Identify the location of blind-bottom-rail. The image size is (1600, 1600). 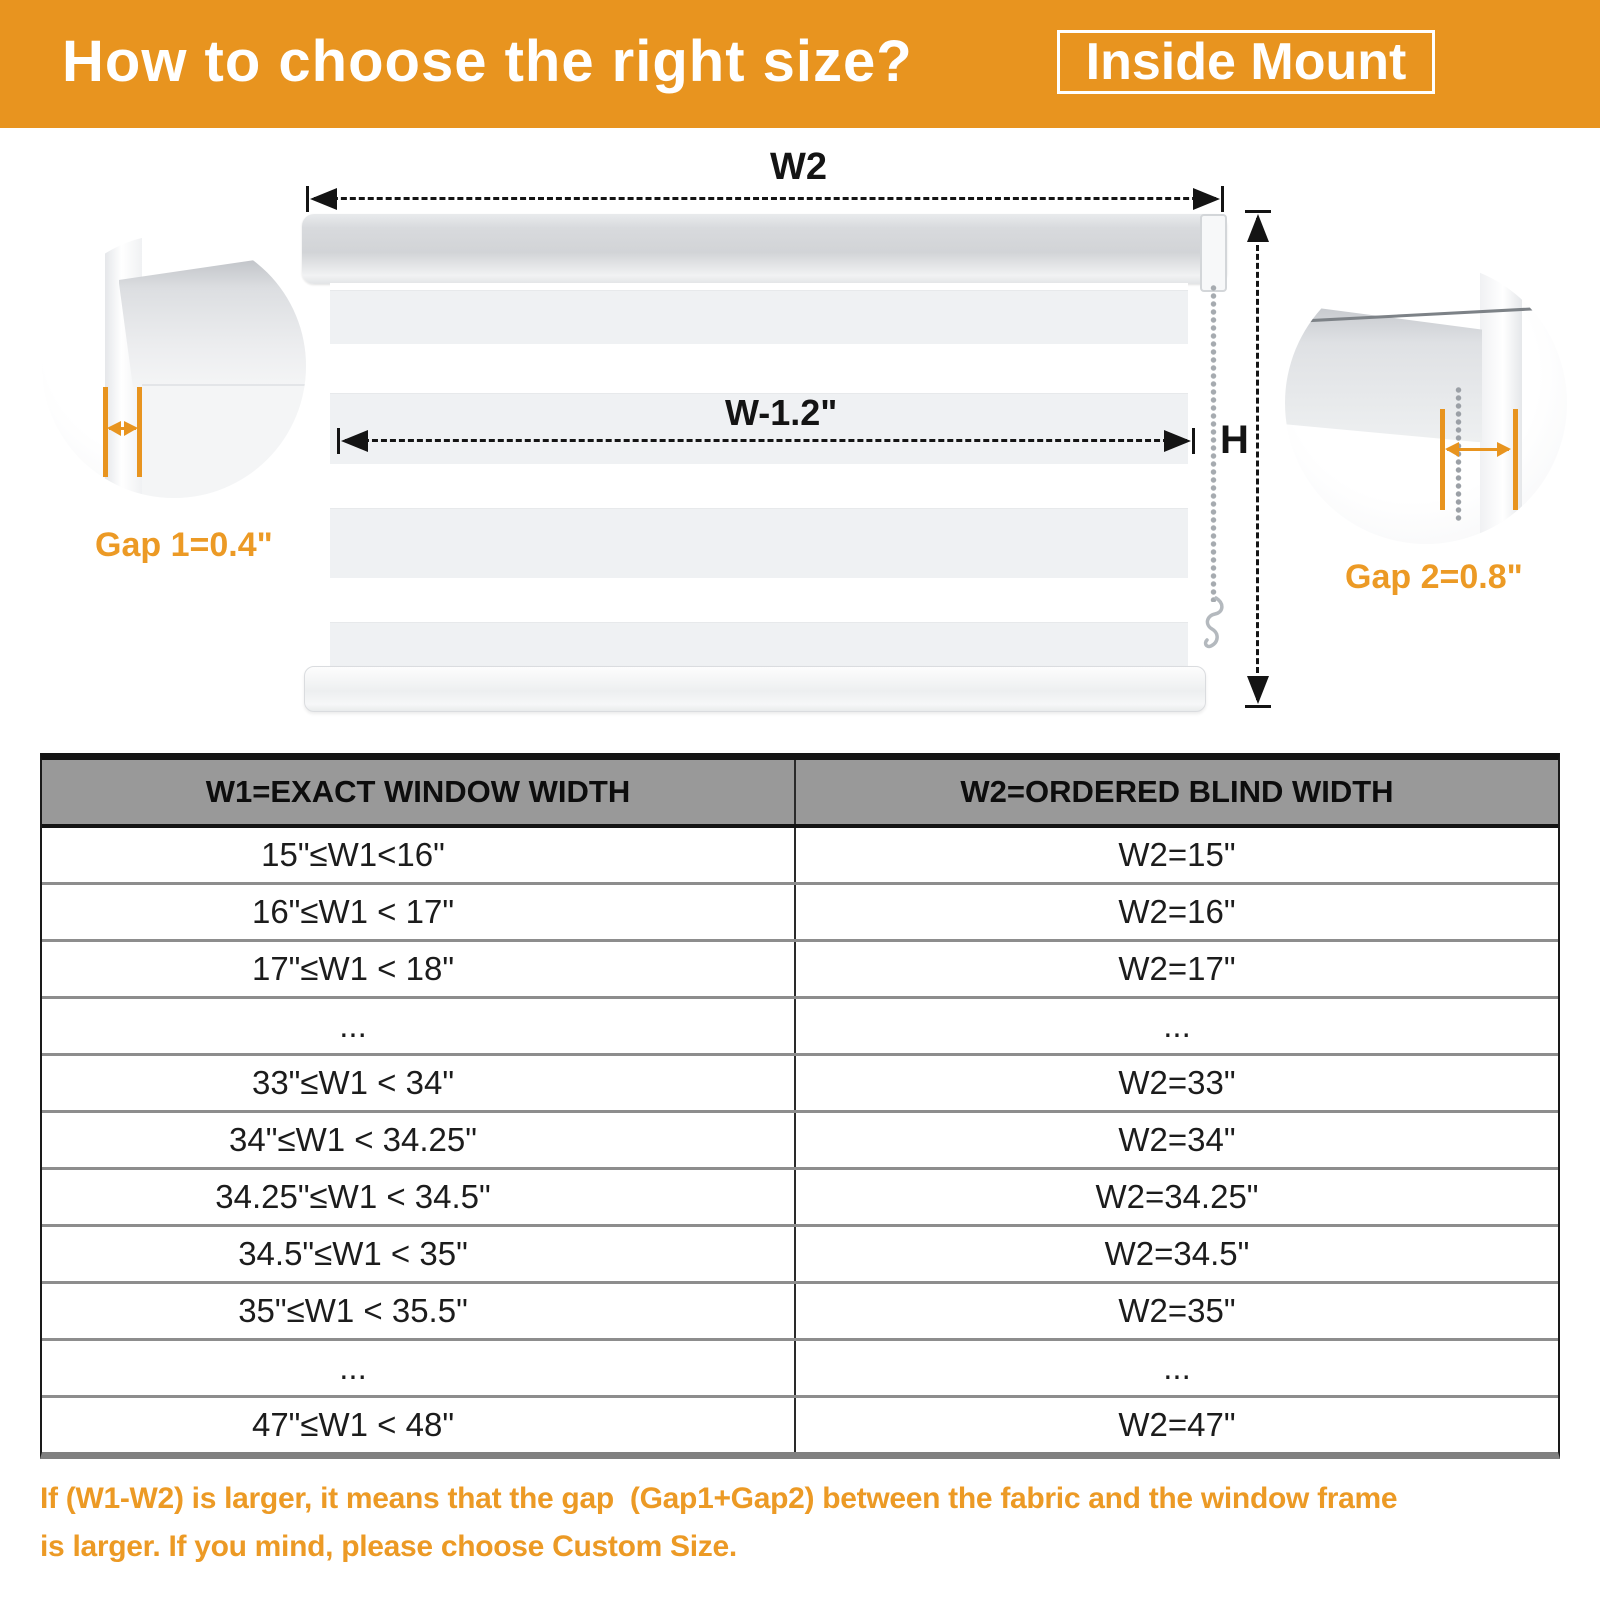
(755, 689).